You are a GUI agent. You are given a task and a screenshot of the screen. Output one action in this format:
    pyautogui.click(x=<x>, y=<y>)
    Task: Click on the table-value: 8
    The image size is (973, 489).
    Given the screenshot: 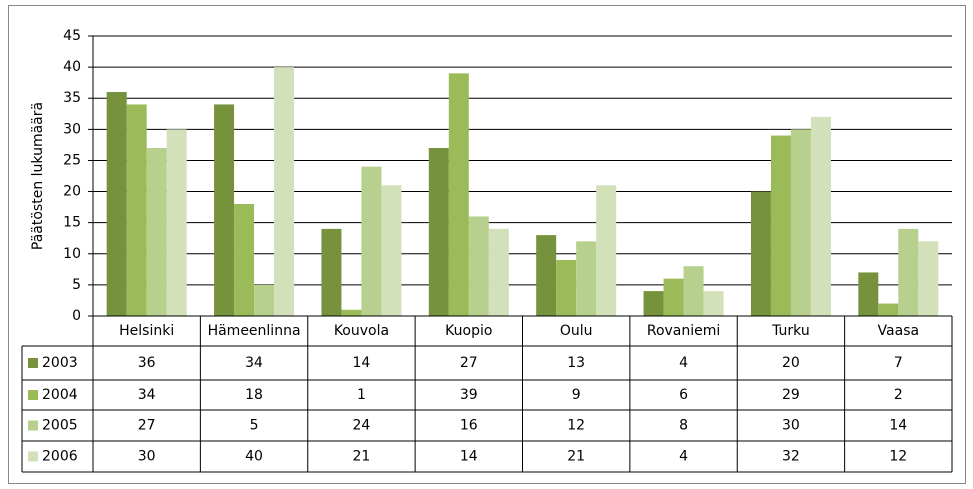 What is the action you would take?
    pyautogui.click(x=683, y=426)
    